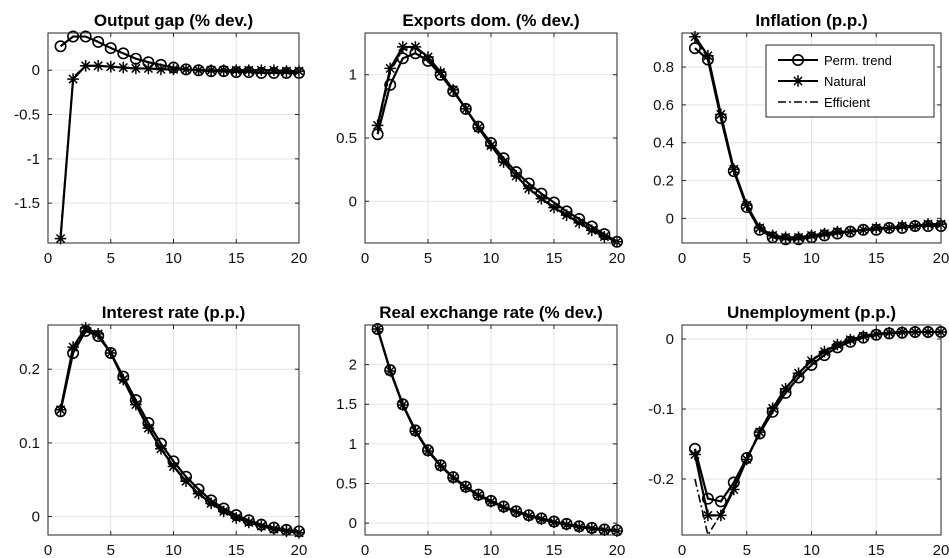 The image size is (949, 558). I want to click on y-tick-label: -0.5, so click(27, 115).